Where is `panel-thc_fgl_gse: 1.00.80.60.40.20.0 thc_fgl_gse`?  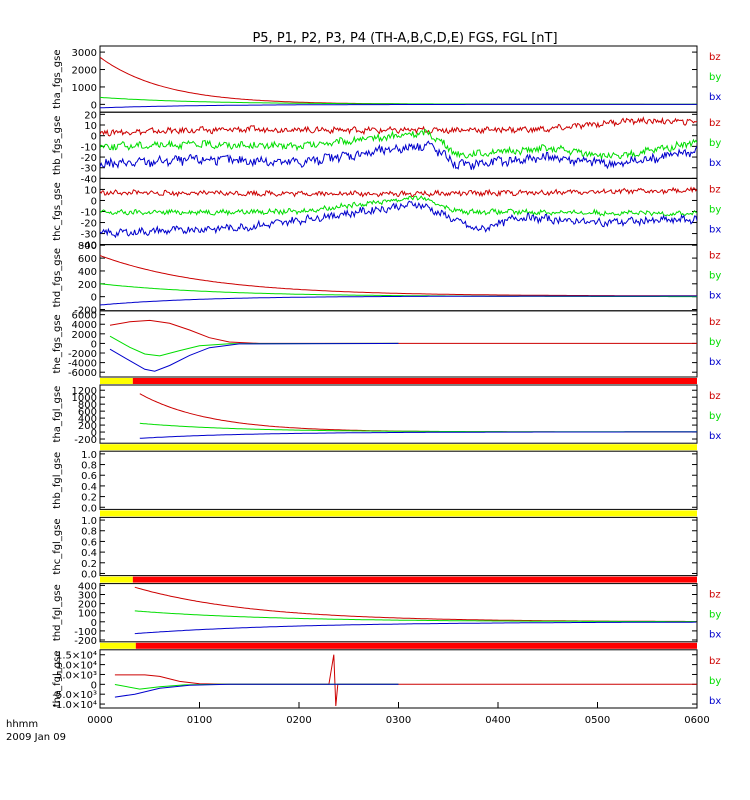
panel-thc_fgl_gse: 1.00.80.60.40.20.0 thc_fgl_gse is located at coordinates (375, 545).